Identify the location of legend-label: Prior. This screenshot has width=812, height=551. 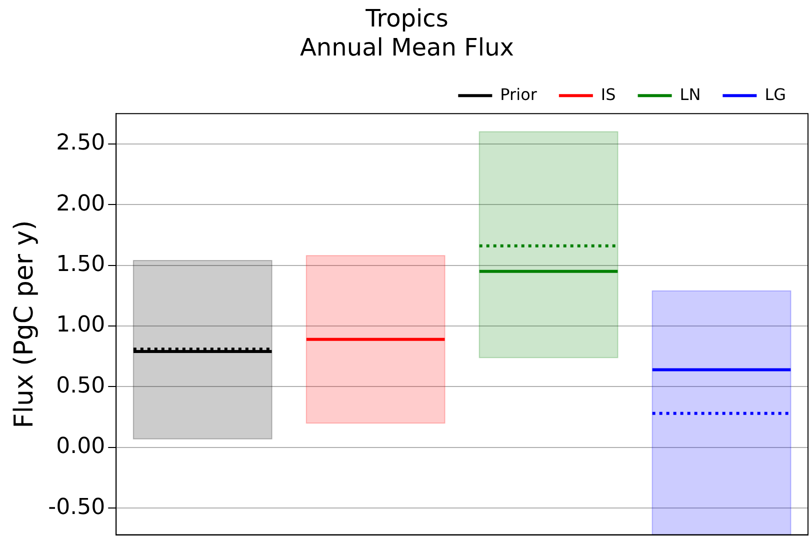
(519, 94).